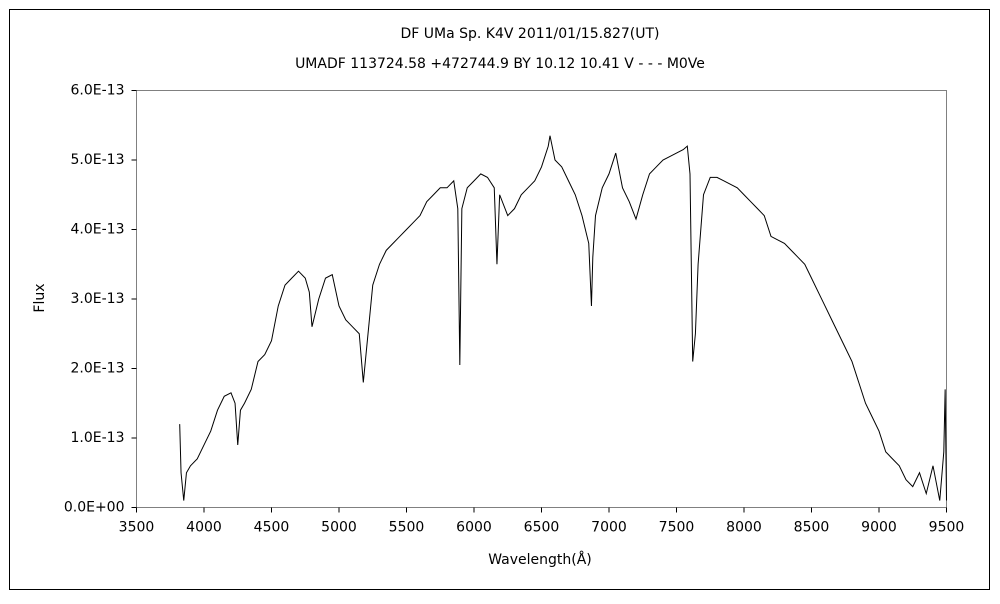 Image resolution: width=1000 pixels, height=604 pixels. What do you see at coordinates (812, 528) in the screenshot?
I see `x-tick-label: 8500` at bounding box center [812, 528].